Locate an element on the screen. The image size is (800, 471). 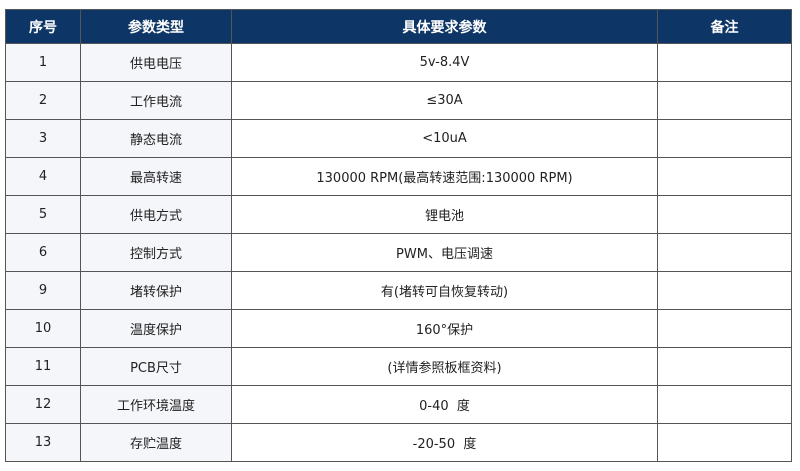
cell-index: 4 is located at coordinates (43, 176).